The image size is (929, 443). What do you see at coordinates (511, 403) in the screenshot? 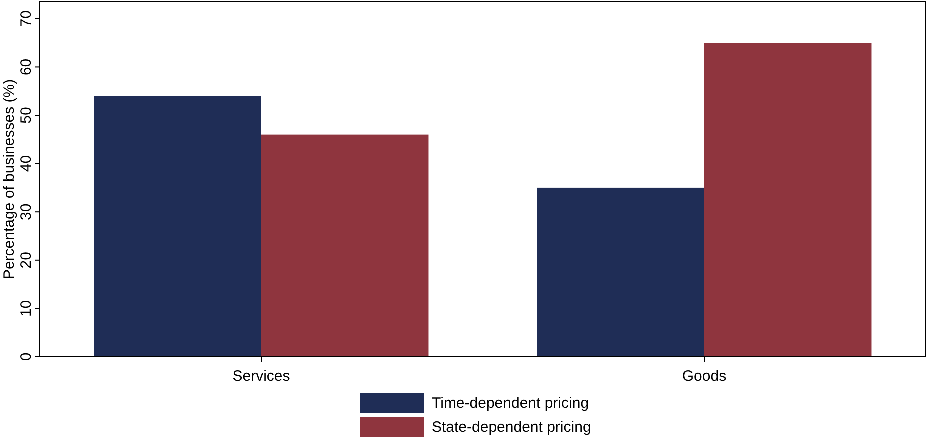
I see `legend-label: Time-dependent pricing` at bounding box center [511, 403].